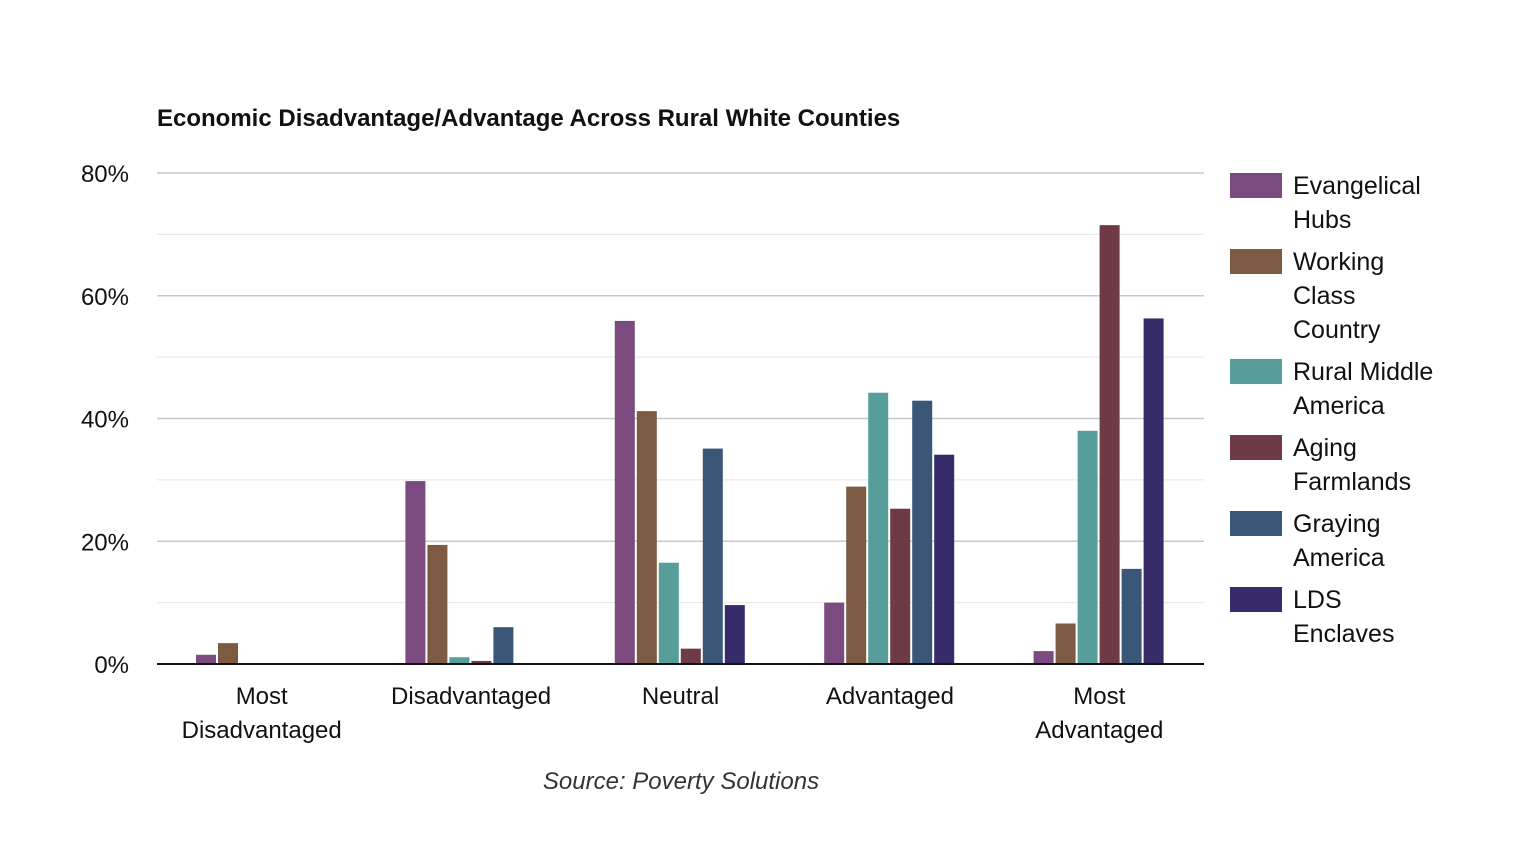 The width and height of the screenshot is (1530, 856). I want to click on legend-label: Rural Middle America, so click(1363, 389).